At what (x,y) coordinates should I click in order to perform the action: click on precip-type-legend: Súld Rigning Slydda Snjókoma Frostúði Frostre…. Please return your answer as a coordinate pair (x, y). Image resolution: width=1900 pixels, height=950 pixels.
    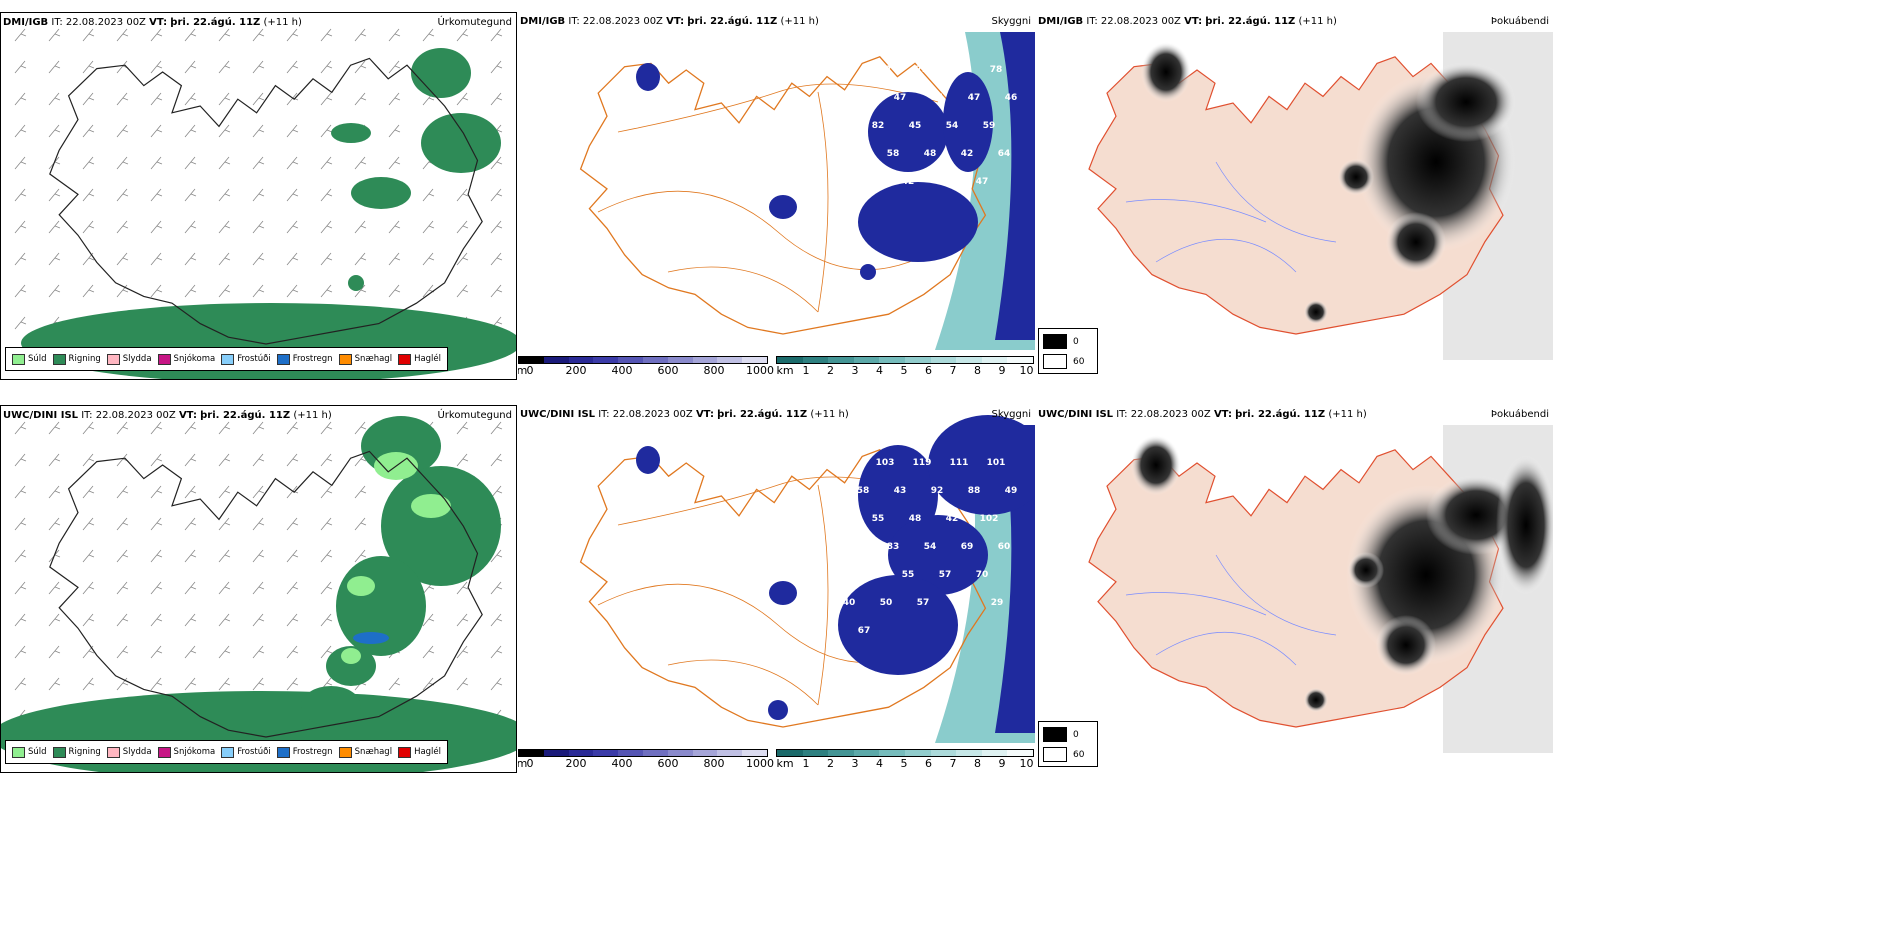
    Looking at the image, I should click on (227, 359).